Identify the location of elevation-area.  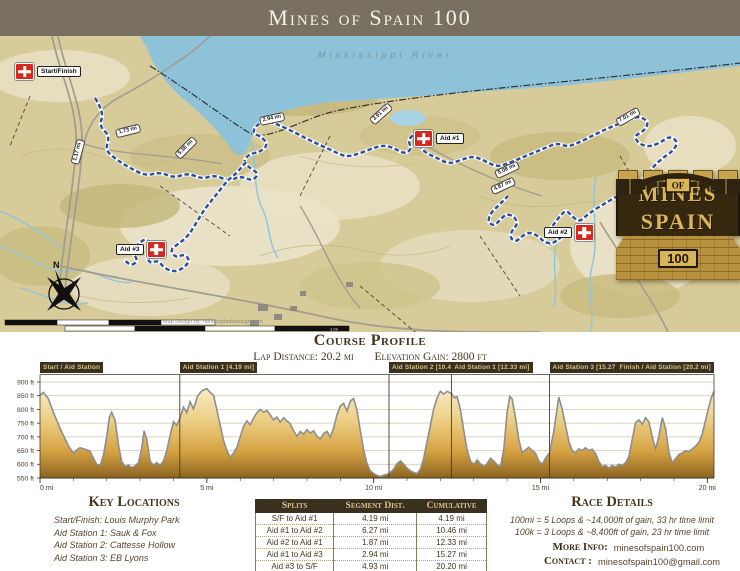
(377, 433).